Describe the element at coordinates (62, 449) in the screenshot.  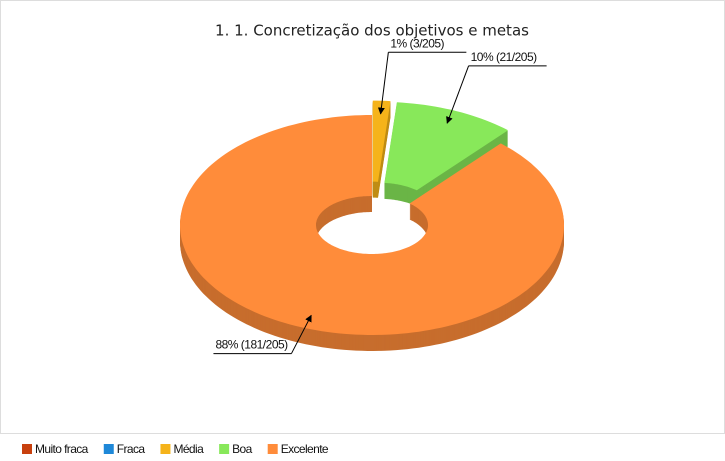
I see `legend-label: Muito fraca` at that location.